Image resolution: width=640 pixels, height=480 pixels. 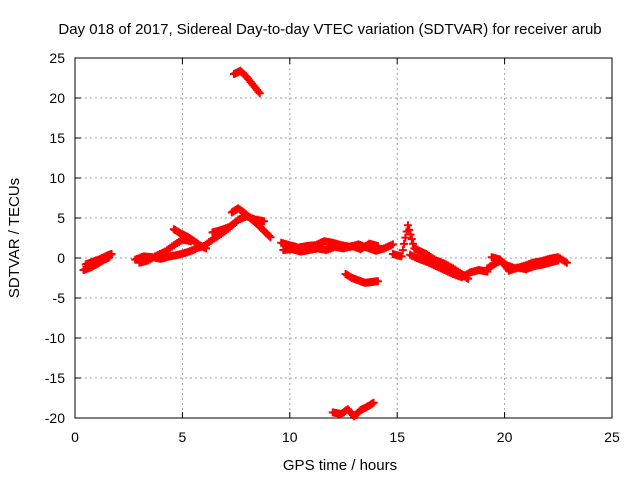 What do you see at coordinates (75, 437) in the screenshot?
I see `x-tick-label: 0` at bounding box center [75, 437].